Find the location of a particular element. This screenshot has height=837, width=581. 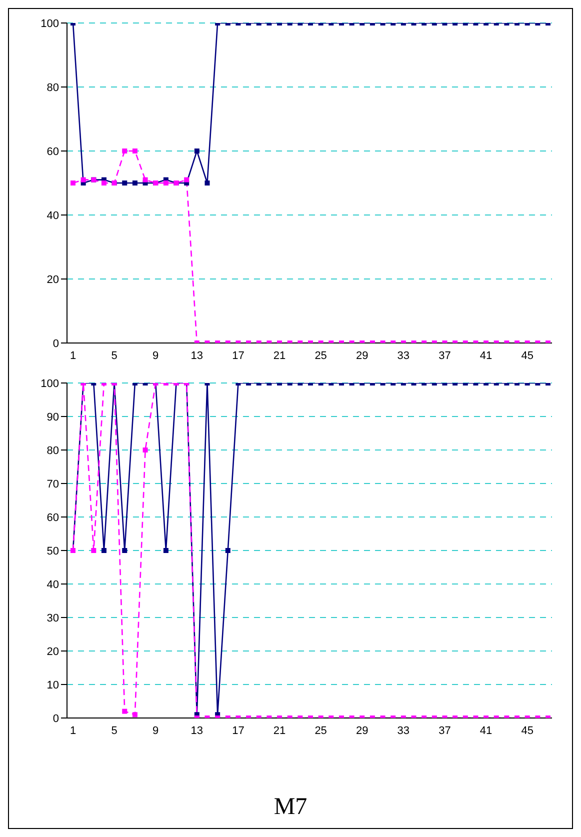

text: M7 is located at coordinates (290, 807).